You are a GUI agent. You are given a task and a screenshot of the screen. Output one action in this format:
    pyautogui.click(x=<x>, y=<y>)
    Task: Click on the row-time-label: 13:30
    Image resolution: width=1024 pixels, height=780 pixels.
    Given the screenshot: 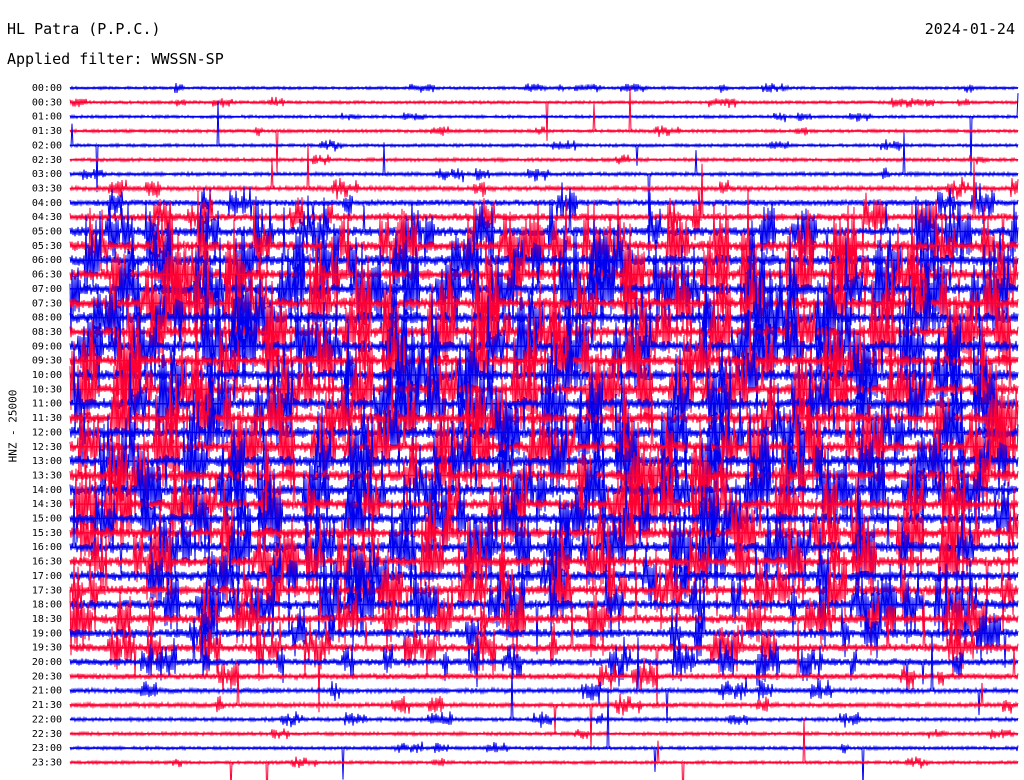 What is the action you would take?
    pyautogui.click(x=47, y=475)
    